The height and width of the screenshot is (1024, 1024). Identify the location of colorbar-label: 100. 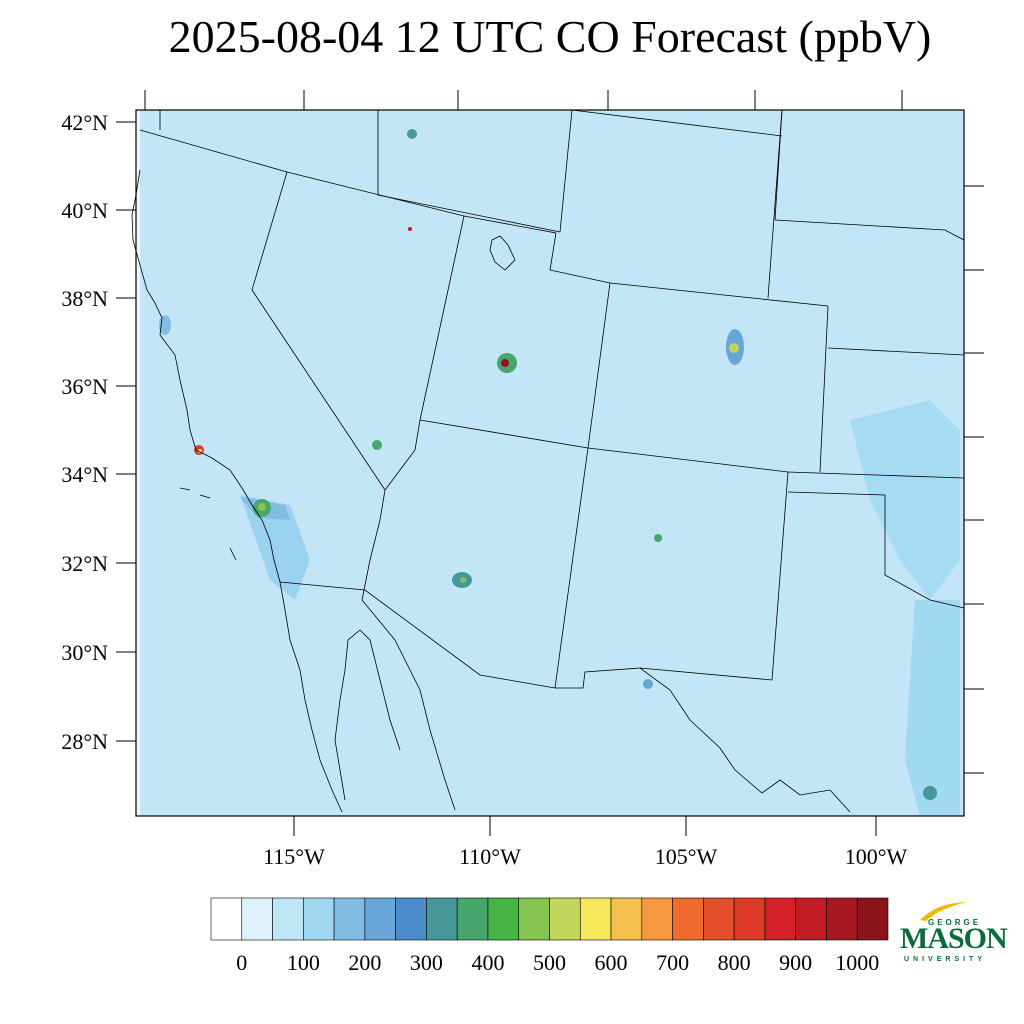
(303, 962).